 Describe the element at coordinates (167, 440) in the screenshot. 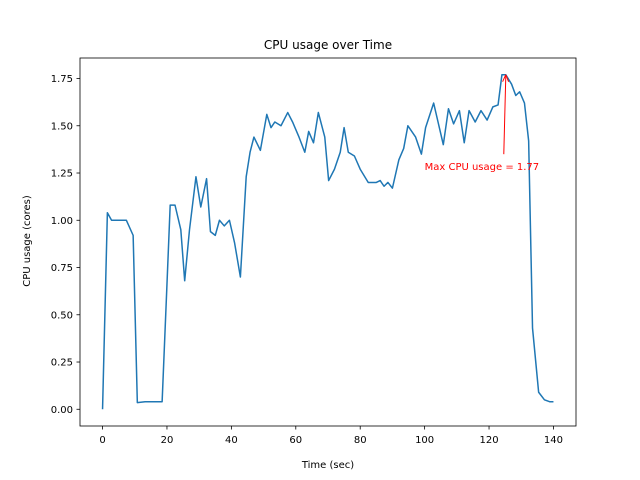

I see `x-tick-label: 20` at that location.